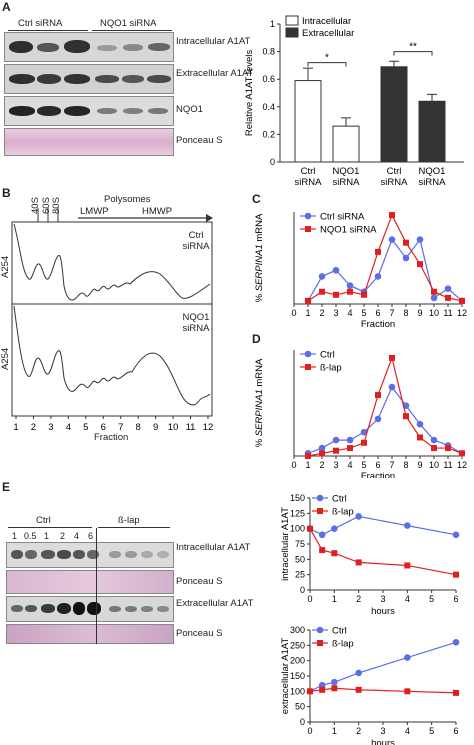 The image size is (474, 745). I want to click on y-label: extracellular A1AT, so click(285, 676).